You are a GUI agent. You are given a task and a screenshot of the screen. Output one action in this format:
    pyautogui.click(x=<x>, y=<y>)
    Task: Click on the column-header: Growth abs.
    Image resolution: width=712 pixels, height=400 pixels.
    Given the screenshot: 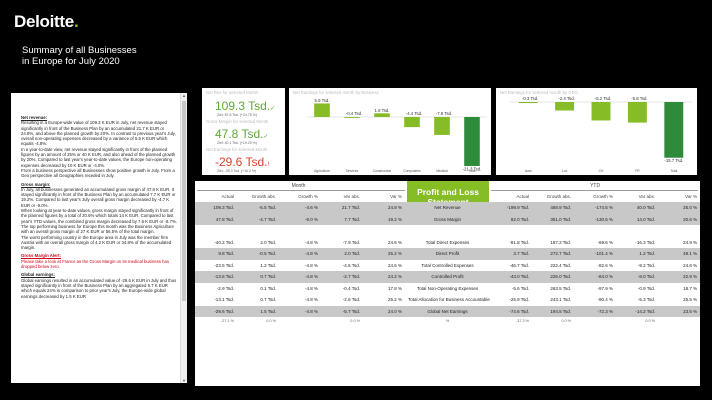 What is the action you would take?
    pyautogui.click(x=559, y=196)
    